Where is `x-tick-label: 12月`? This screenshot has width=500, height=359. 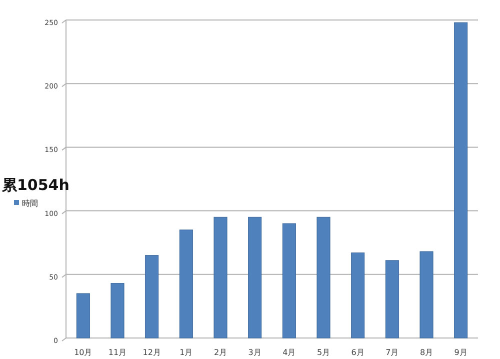 x-tick-label: 12月 is located at coordinates (151, 352).